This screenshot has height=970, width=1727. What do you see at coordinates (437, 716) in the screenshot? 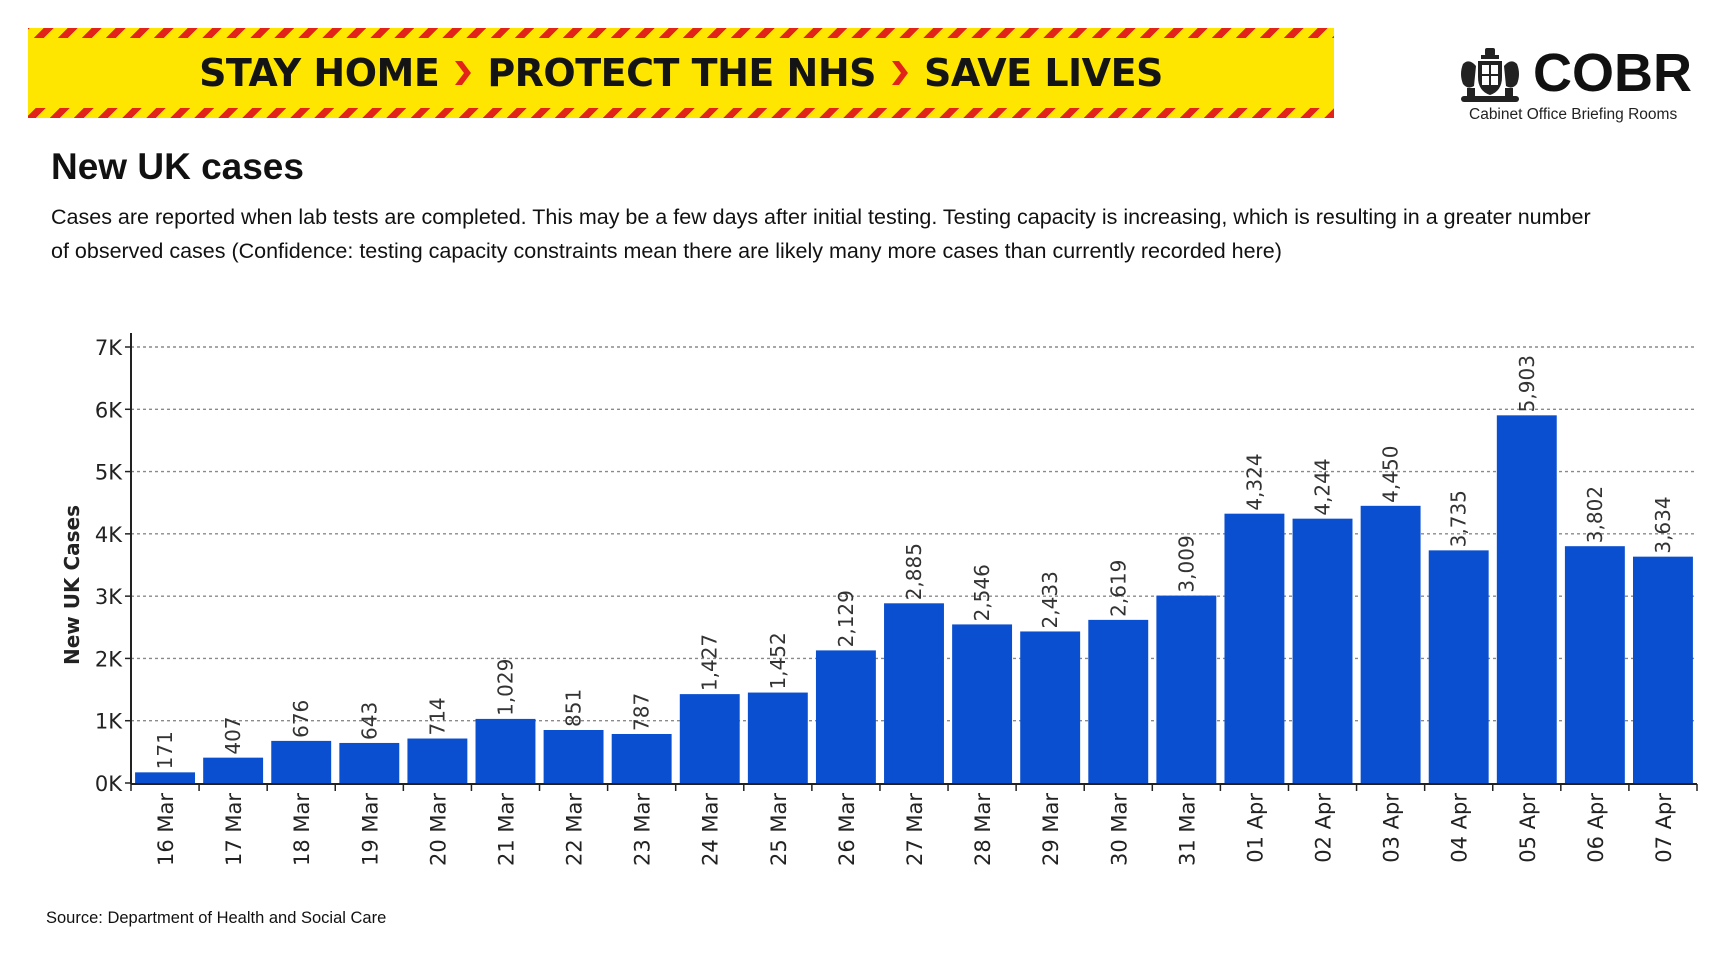
I see `data-label: 714` at bounding box center [437, 716].